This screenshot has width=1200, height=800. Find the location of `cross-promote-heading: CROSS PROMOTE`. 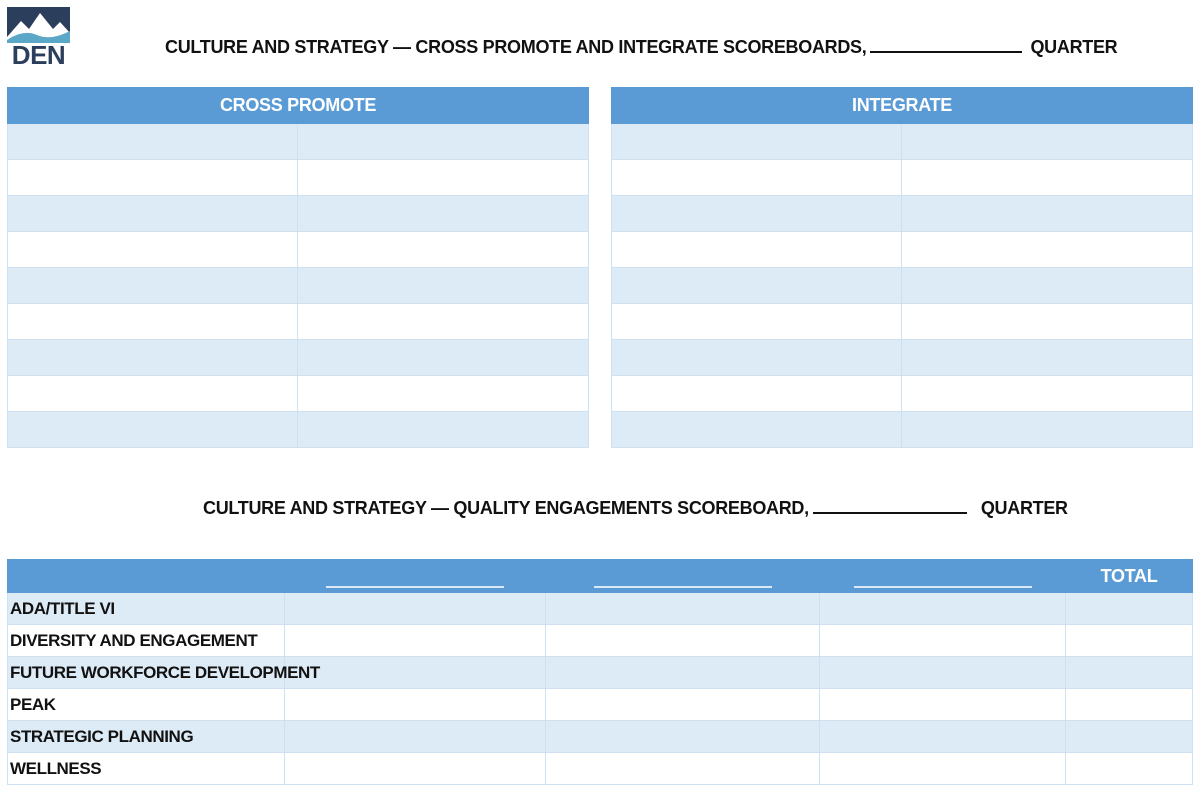

cross-promote-heading: CROSS PROMOTE is located at coordinates (298, 105).